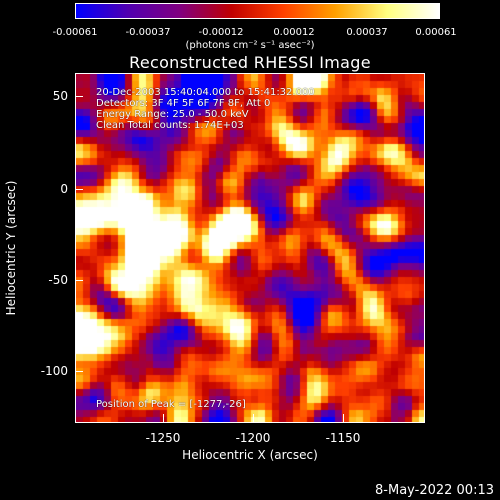 The width and height of the screenshot is (500, 500). Describe the element at coordinates (250, 62) in the screenshot. I see `image-title: Reconstructed RHESSI Image` at that location.